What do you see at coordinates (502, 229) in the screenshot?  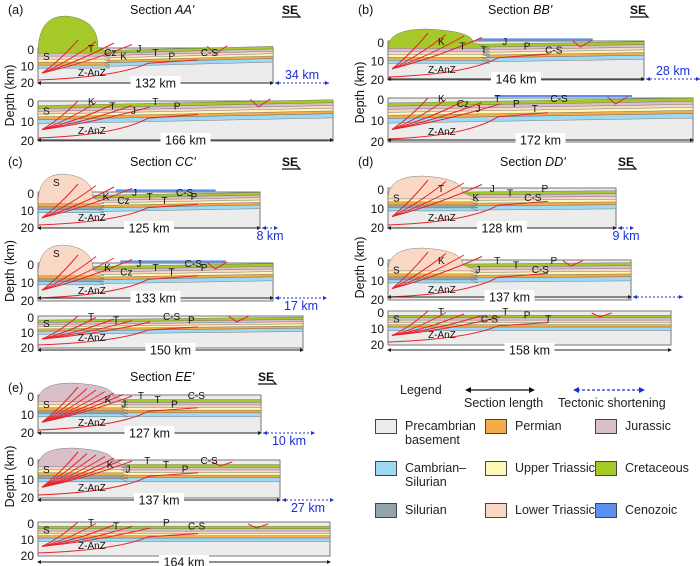 I see `section-length-value: 128 km` at bounding box center [502, 229].